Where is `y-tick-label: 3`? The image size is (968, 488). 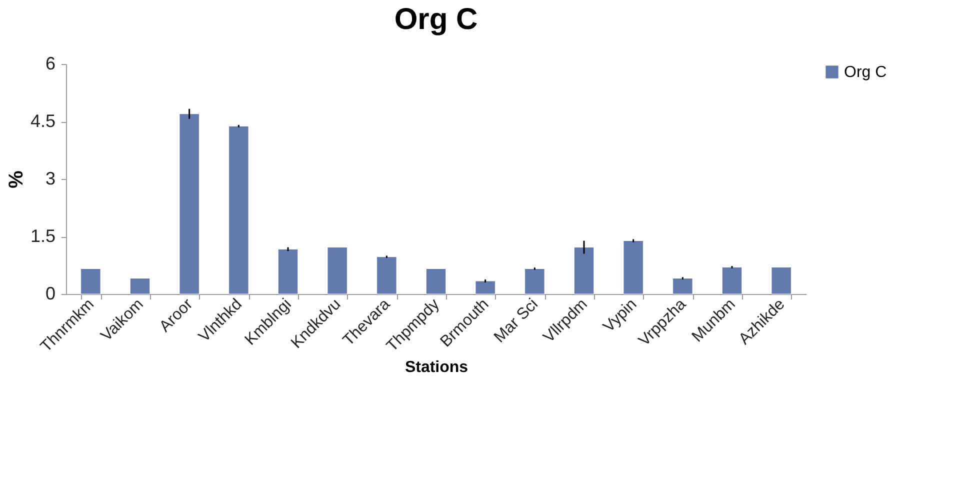
y-tick-label: 3 is located at coordinates (50, 178).